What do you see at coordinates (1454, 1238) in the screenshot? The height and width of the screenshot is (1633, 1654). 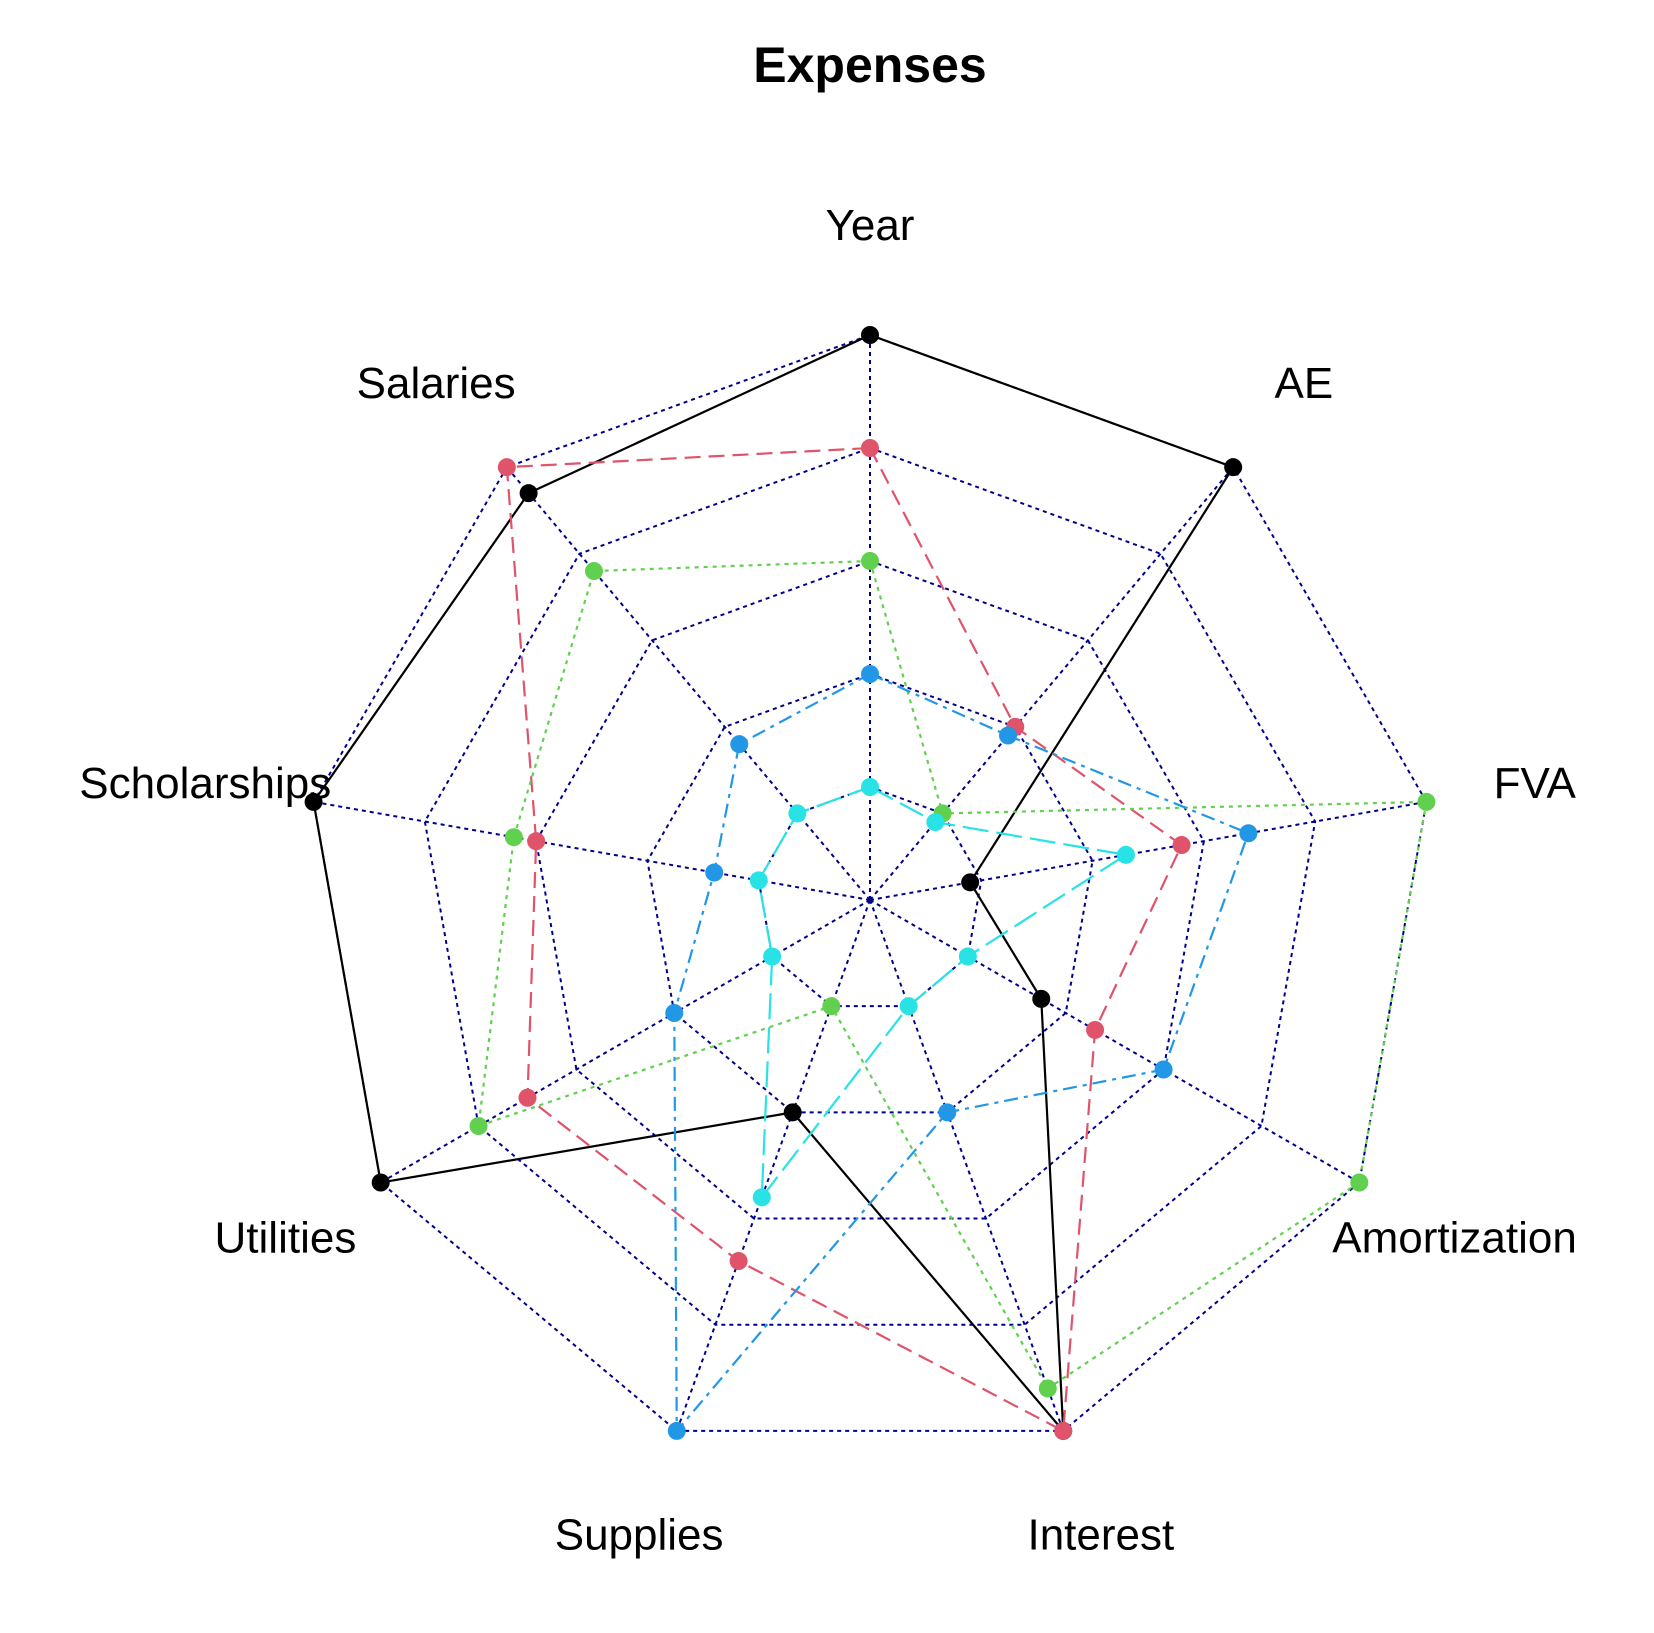 I see `axis-label-amortization: Amortization` at bounding box center [1454, 1238].